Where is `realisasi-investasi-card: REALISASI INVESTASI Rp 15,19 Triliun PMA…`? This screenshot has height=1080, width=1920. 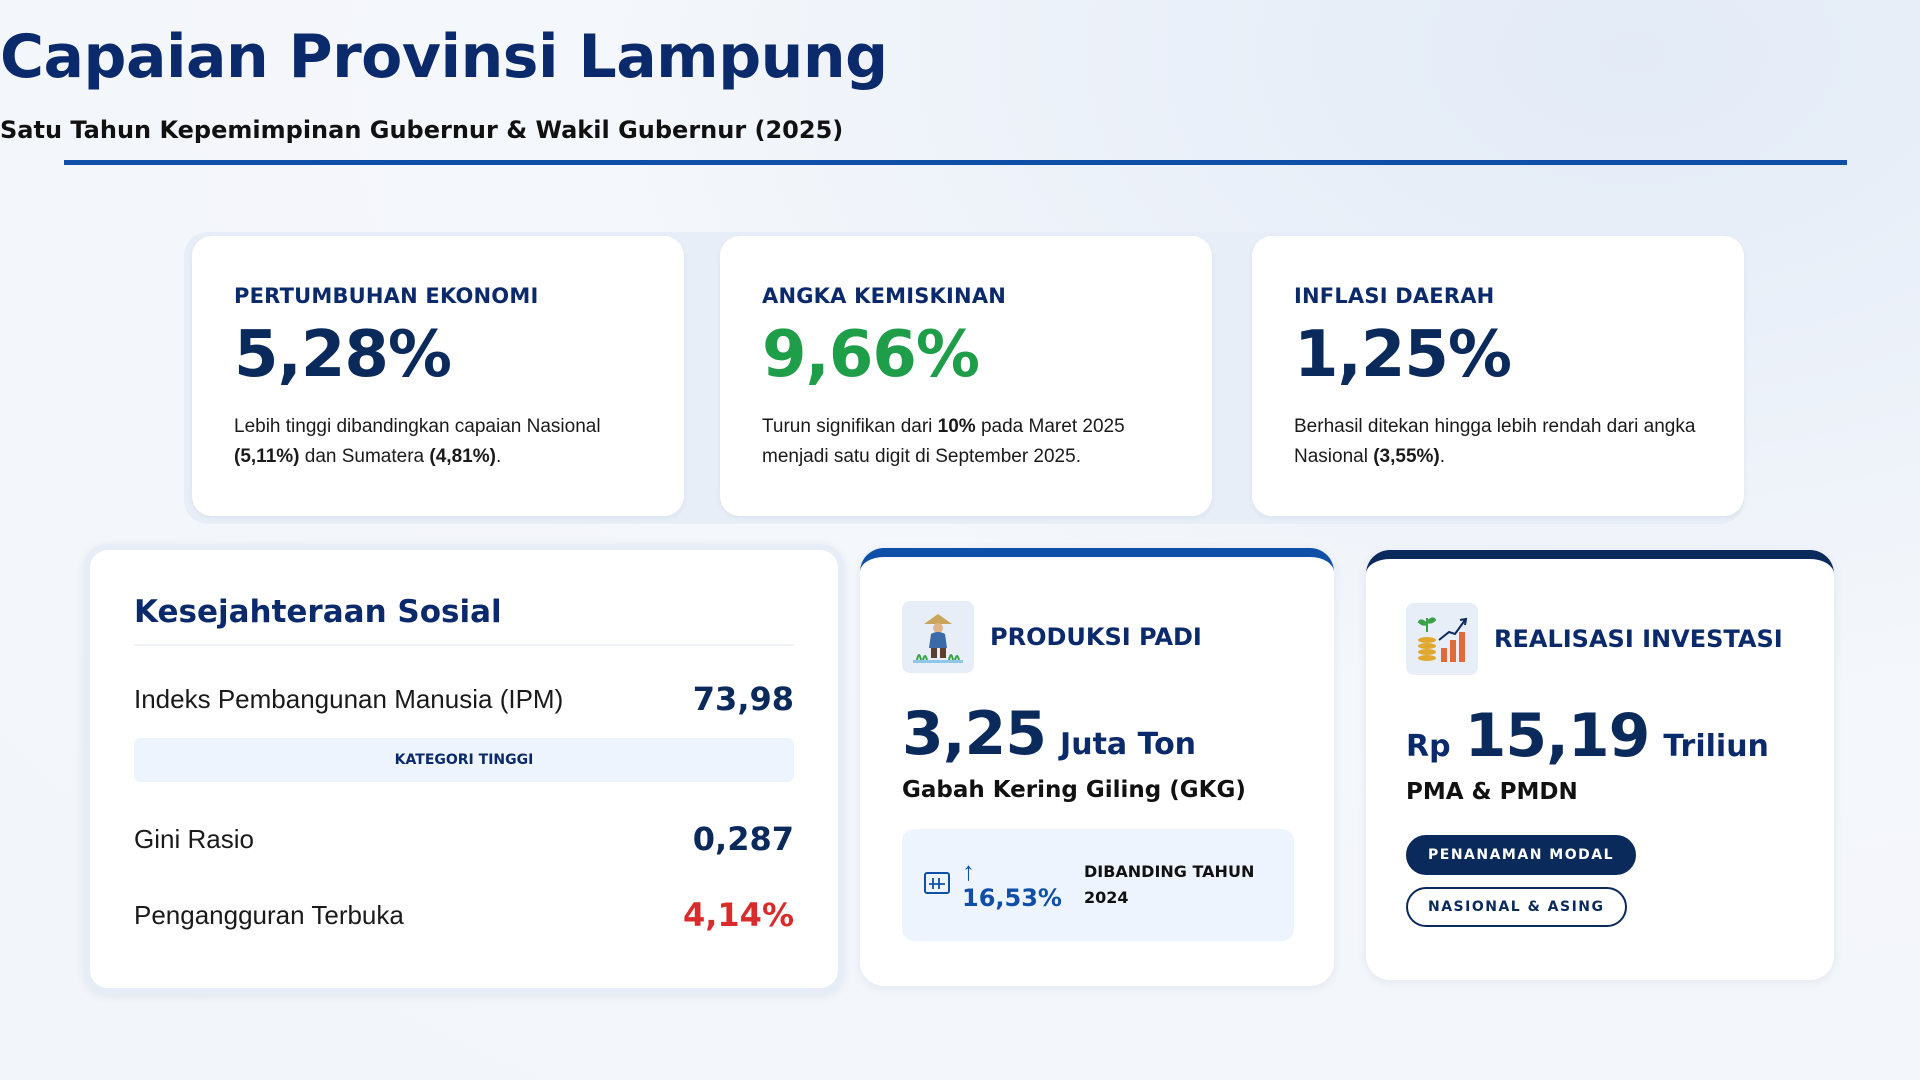 realisasi-investasi-card: REALISASI INVESTASI Rp 15,19 Triliun PMA… is located at coordinates (1600, 765).